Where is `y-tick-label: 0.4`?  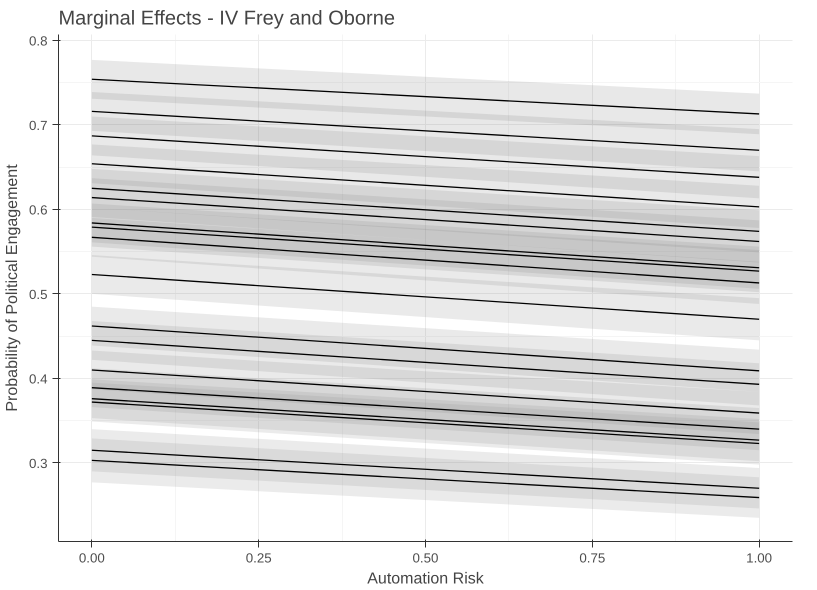 y-tick-label: 0.4 is located at coordinates (38, 378).